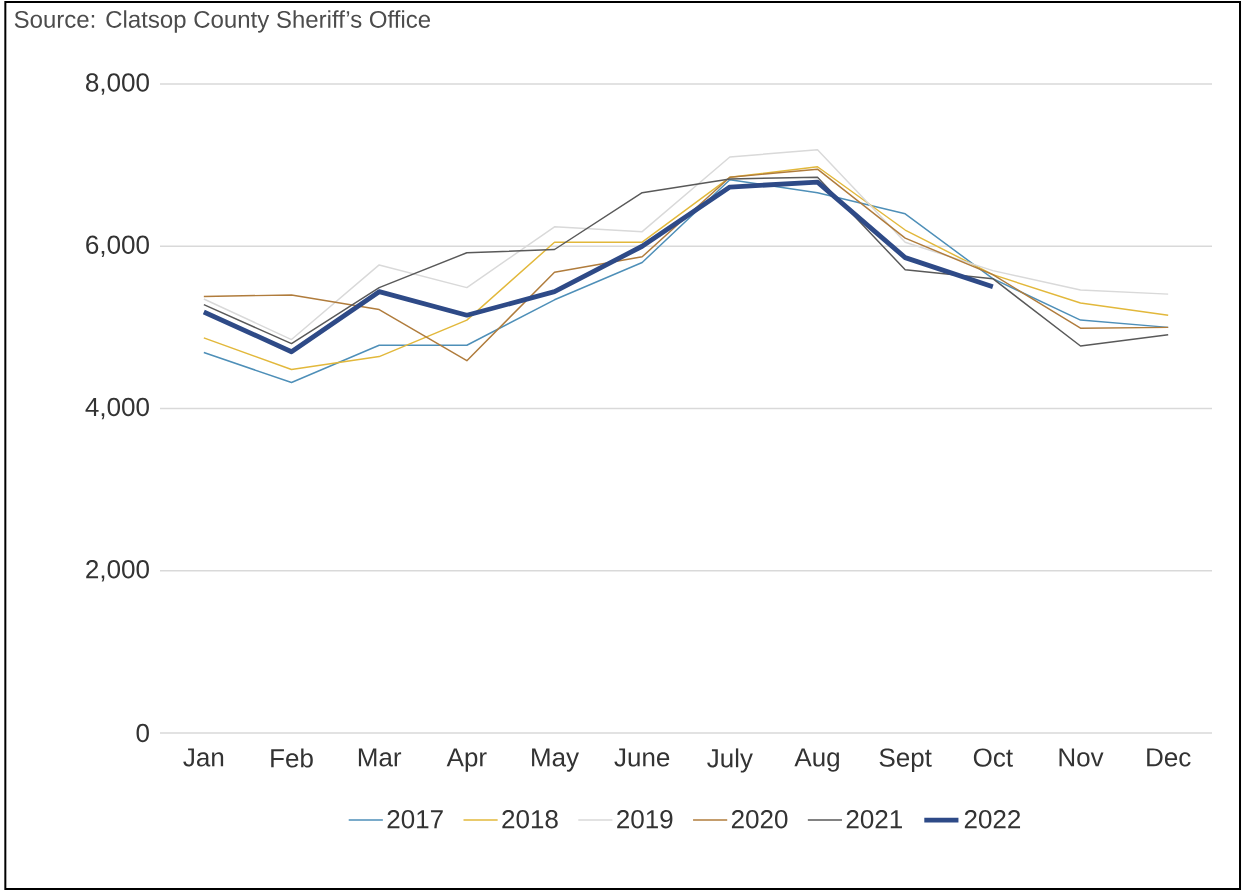 The width and height of the screenshot is (1242, 890). I want to click on source-note: Source: Clatsop County Sheriff’s Office, so click(222, 21).